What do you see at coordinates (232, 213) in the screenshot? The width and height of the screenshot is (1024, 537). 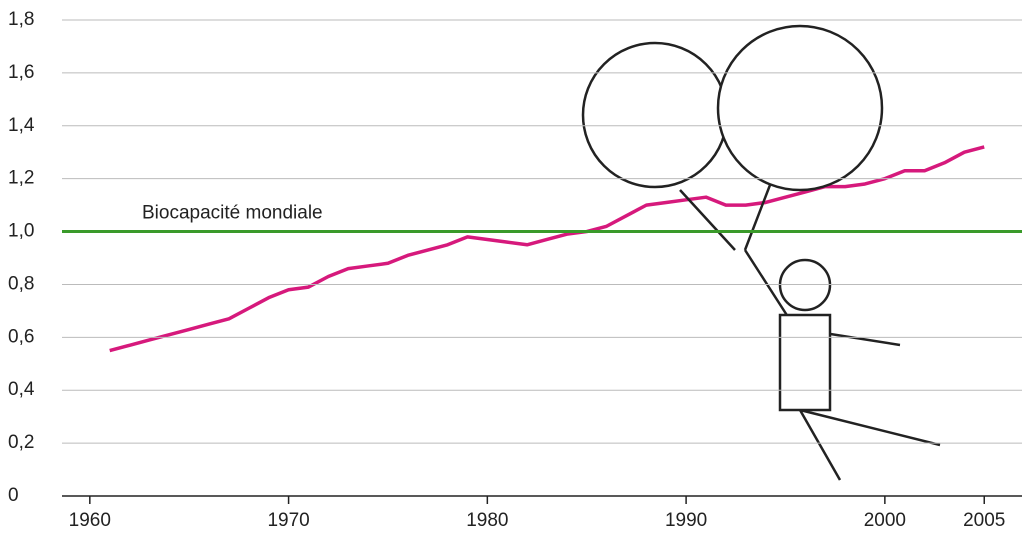 I see `reference-label: Biocapacité mondiale` at bounding box center [232, 213].